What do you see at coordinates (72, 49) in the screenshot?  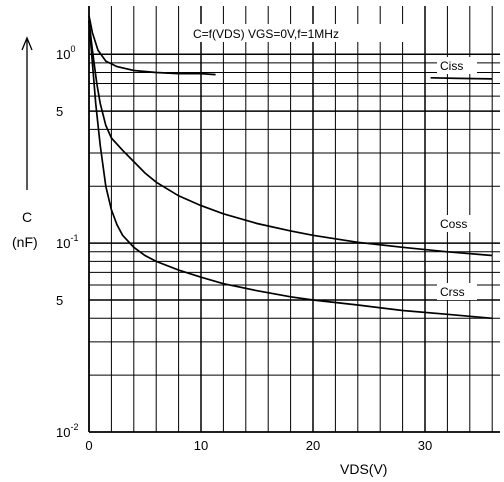 I see `y-tick-exponent: 0` at bounding box center [72, 49].